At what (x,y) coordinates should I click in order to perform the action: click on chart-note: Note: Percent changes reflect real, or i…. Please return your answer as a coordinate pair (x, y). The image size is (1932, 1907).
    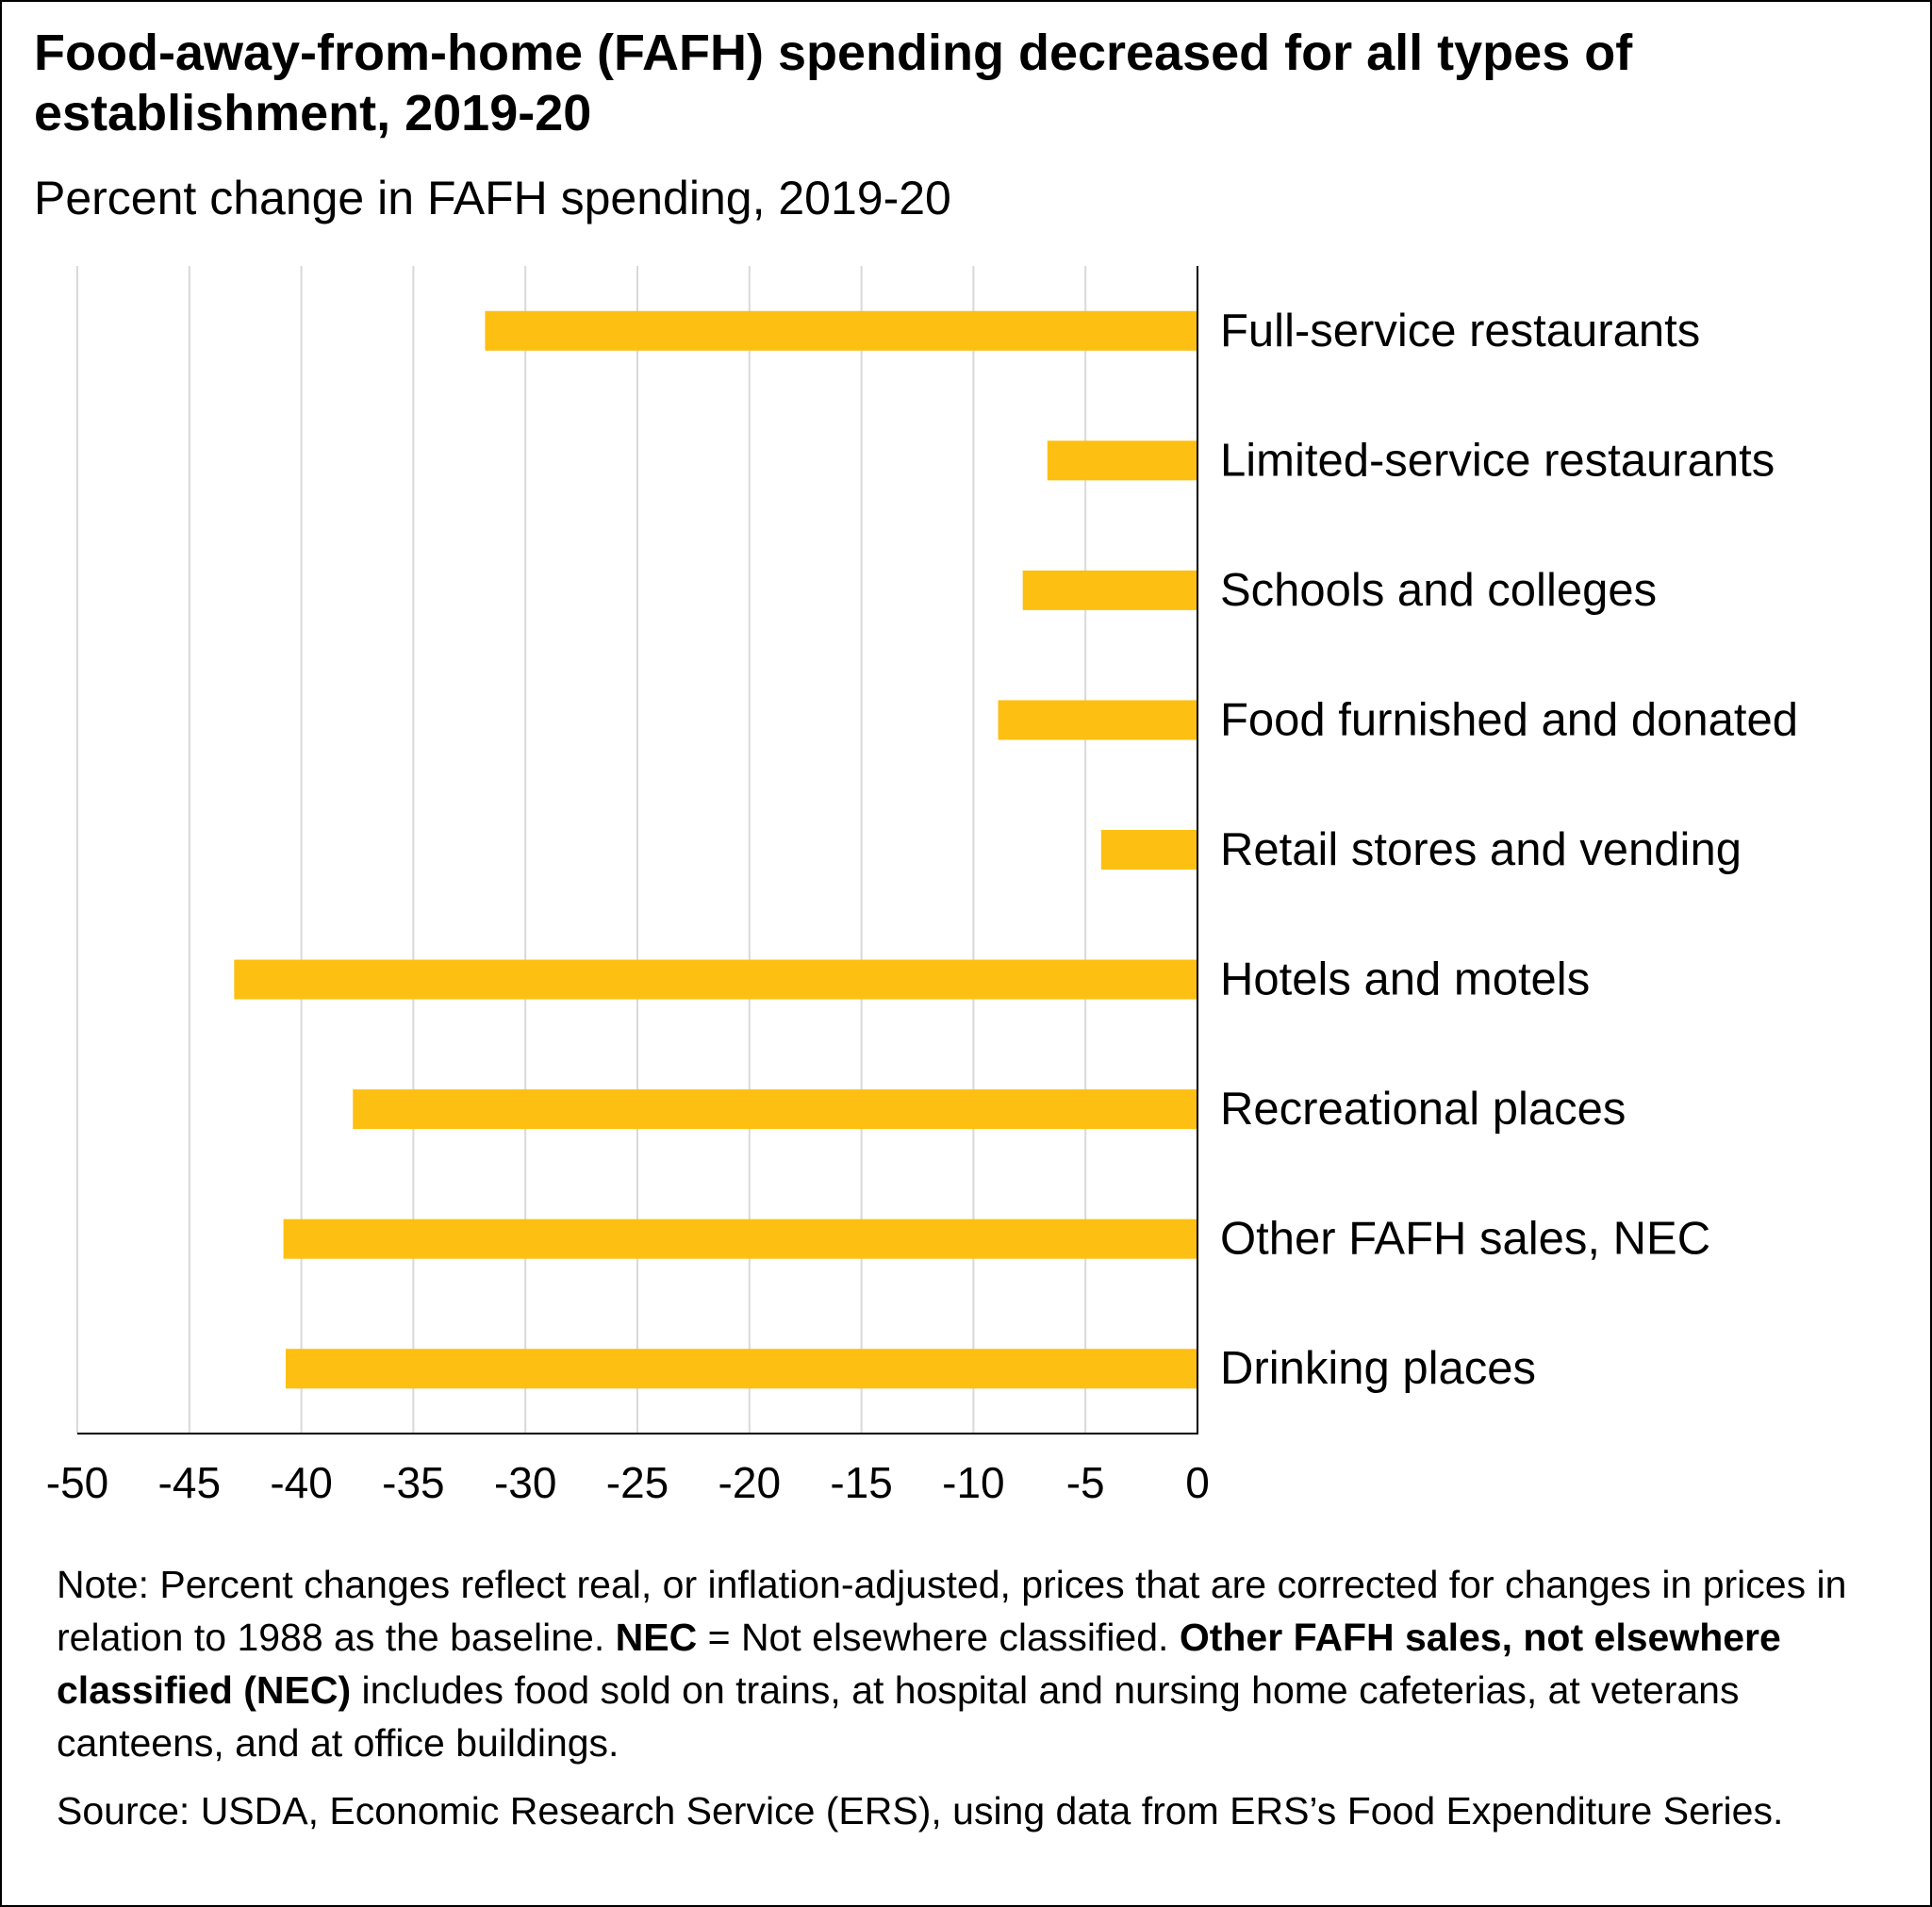
    Looking at the image, I should click on (981, 1663).